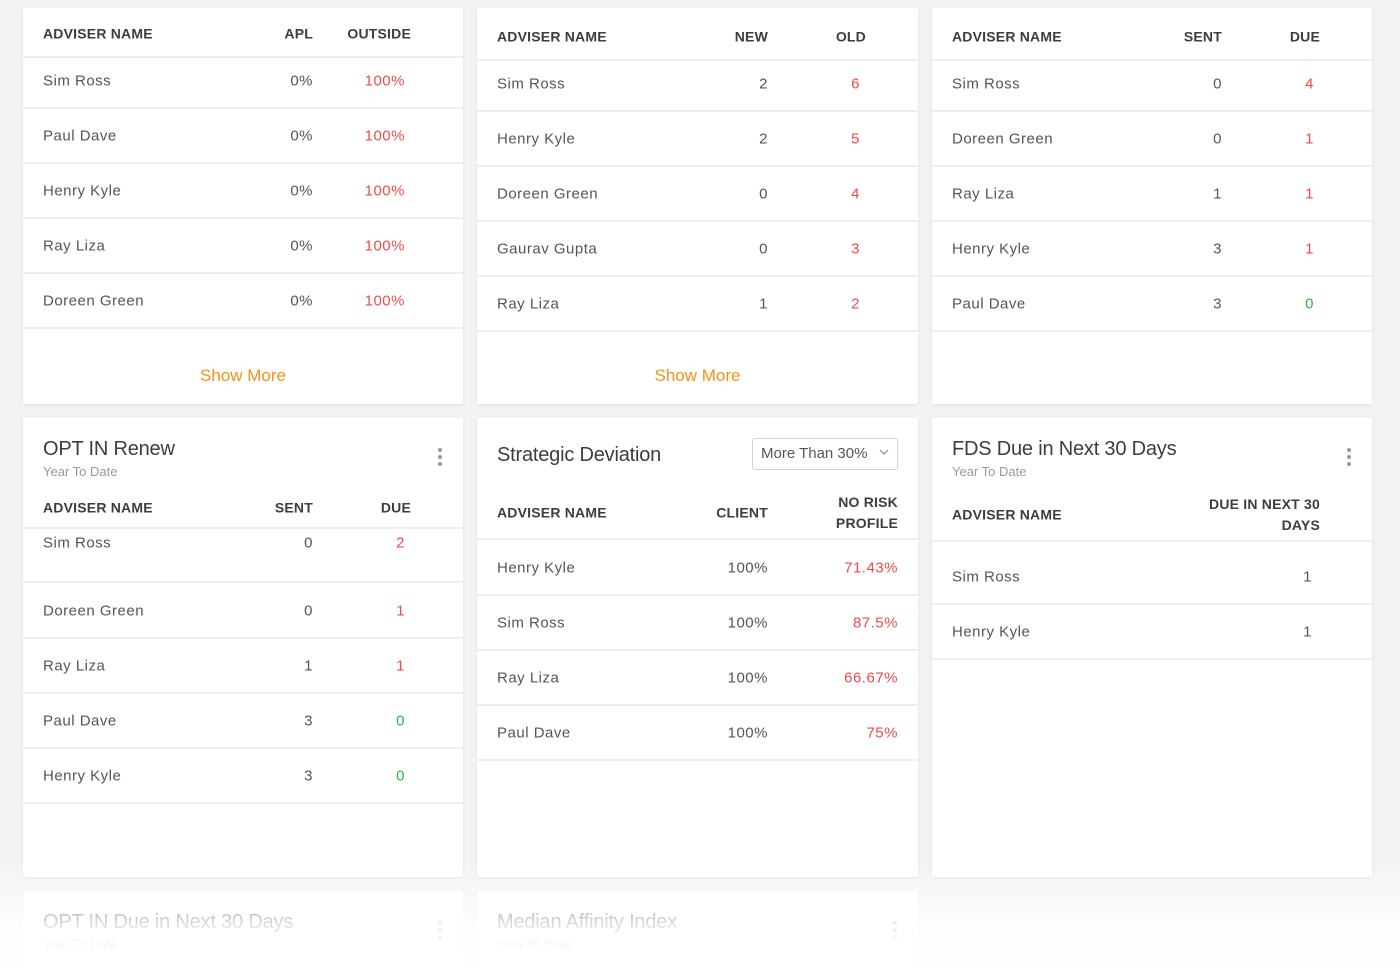 The height and width of the screenshot is (980, 1400). I want to click on card-title: FDS Due in Next 30 Days, so click(1064, 449).